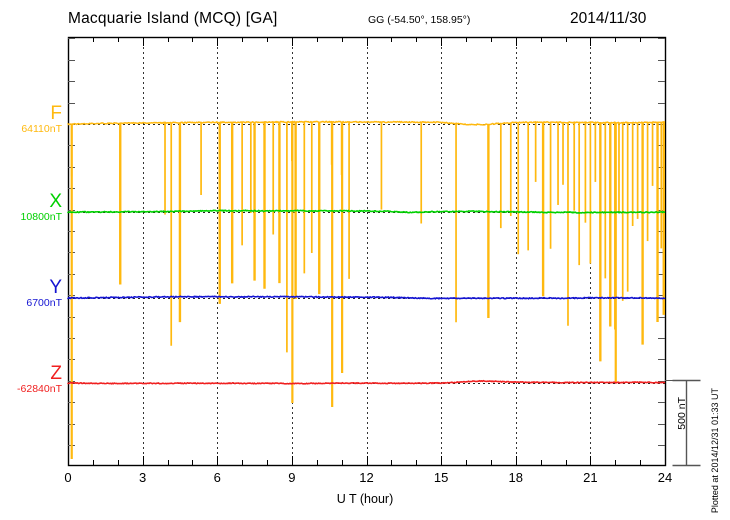 This screenshot has width=730, height=520. I want to click on component-label-x: X 10800nT, so click(31, 208).